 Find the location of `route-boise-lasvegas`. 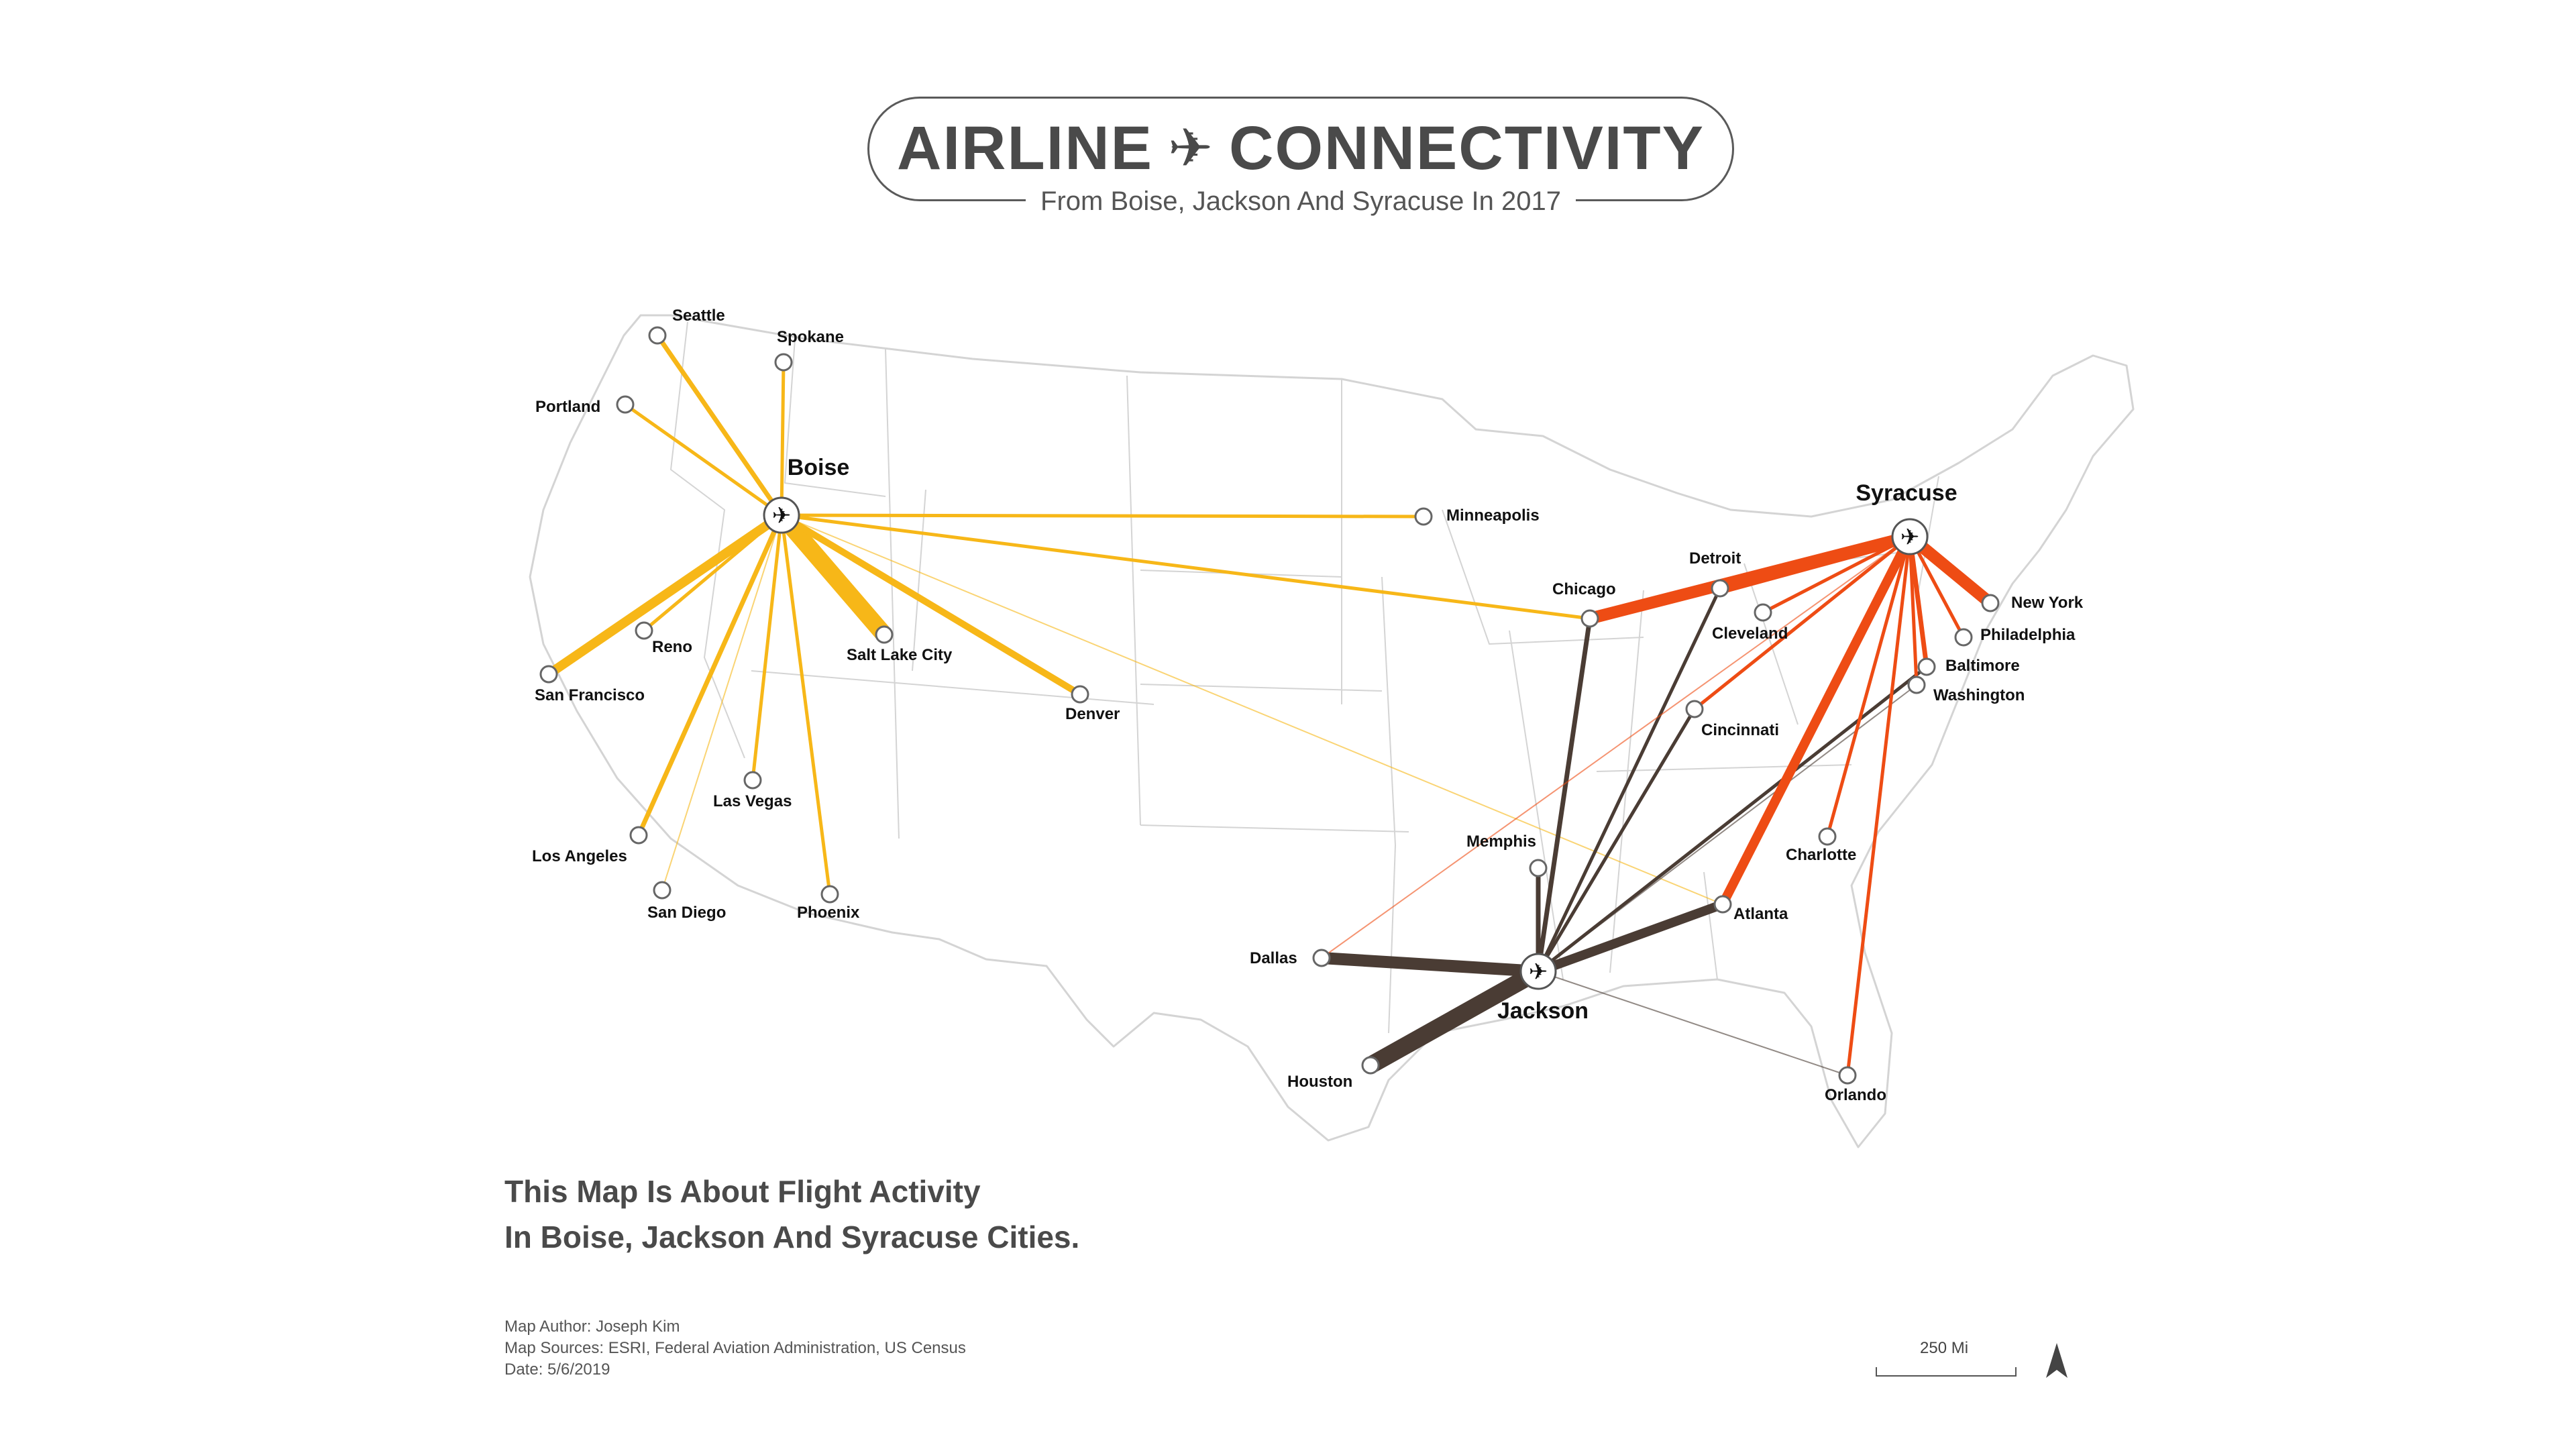

route-boise-lasvegas is located at coordinates (767, 648).